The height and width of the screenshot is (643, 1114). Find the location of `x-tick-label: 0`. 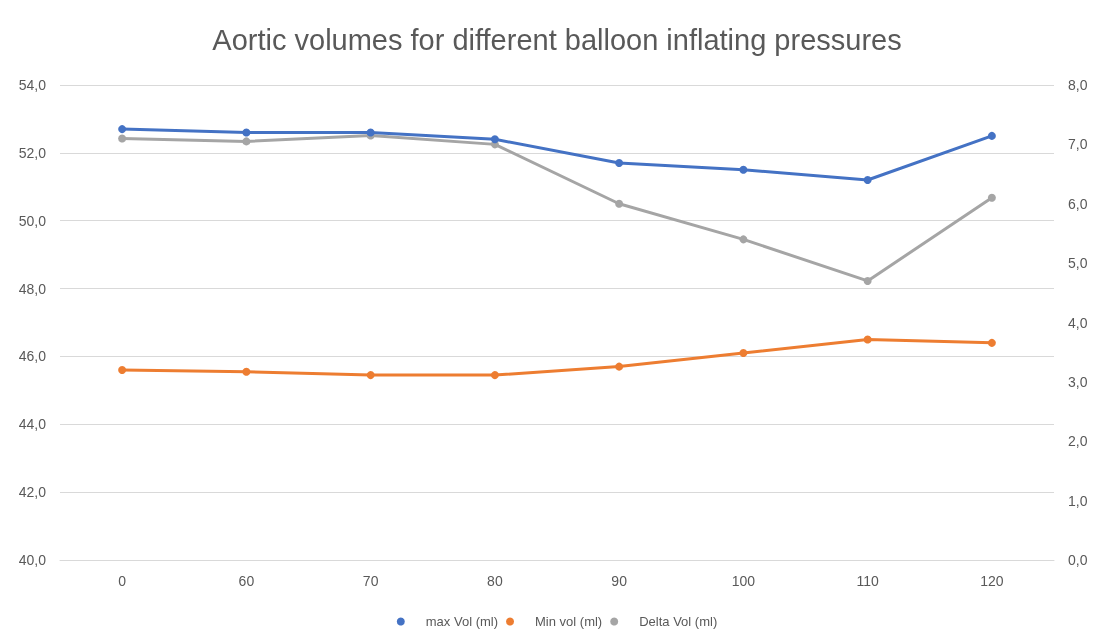

x-tick-label: 0 is located at coordinates (122, 581).